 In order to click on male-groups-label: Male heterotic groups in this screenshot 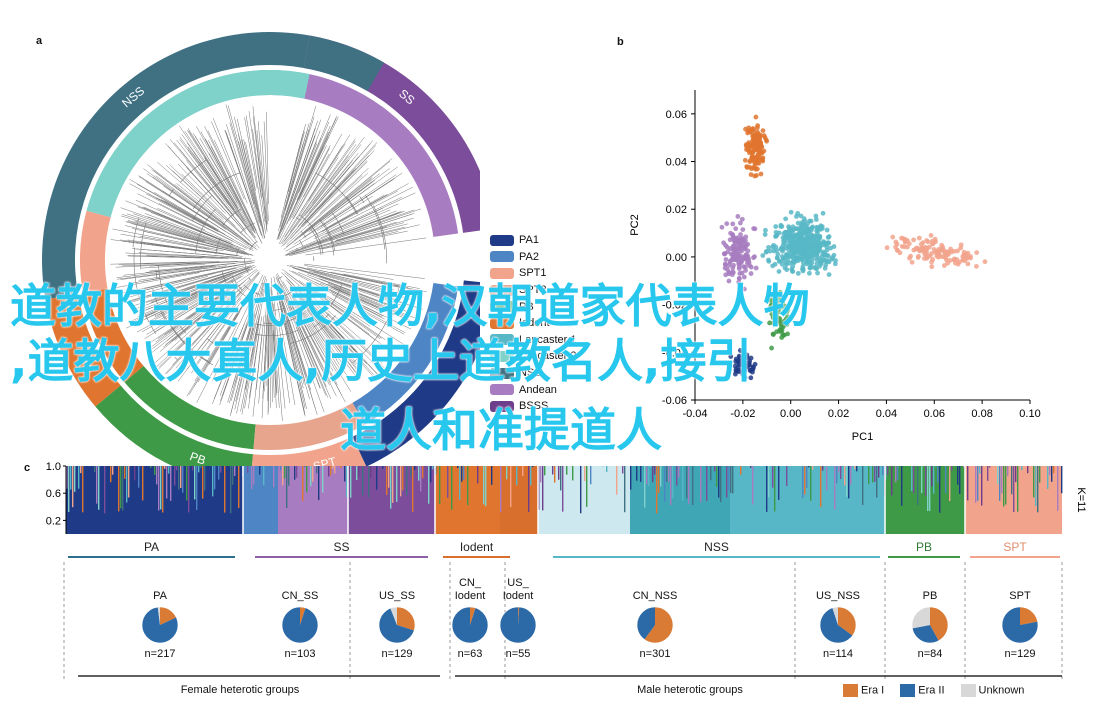, I will do `click(690, 690)`.